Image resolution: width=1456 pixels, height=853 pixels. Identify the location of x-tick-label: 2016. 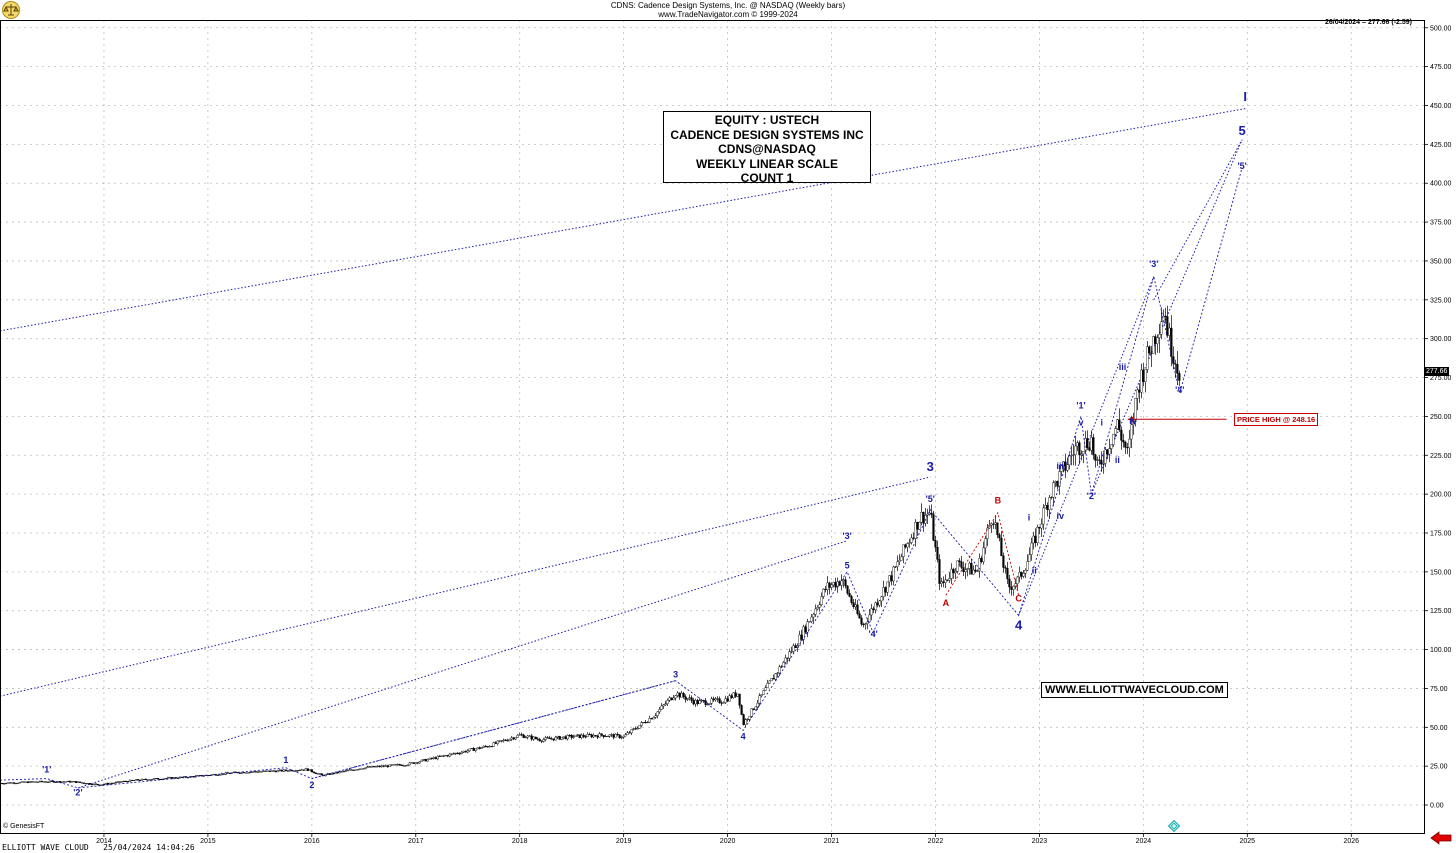
(312, 841).